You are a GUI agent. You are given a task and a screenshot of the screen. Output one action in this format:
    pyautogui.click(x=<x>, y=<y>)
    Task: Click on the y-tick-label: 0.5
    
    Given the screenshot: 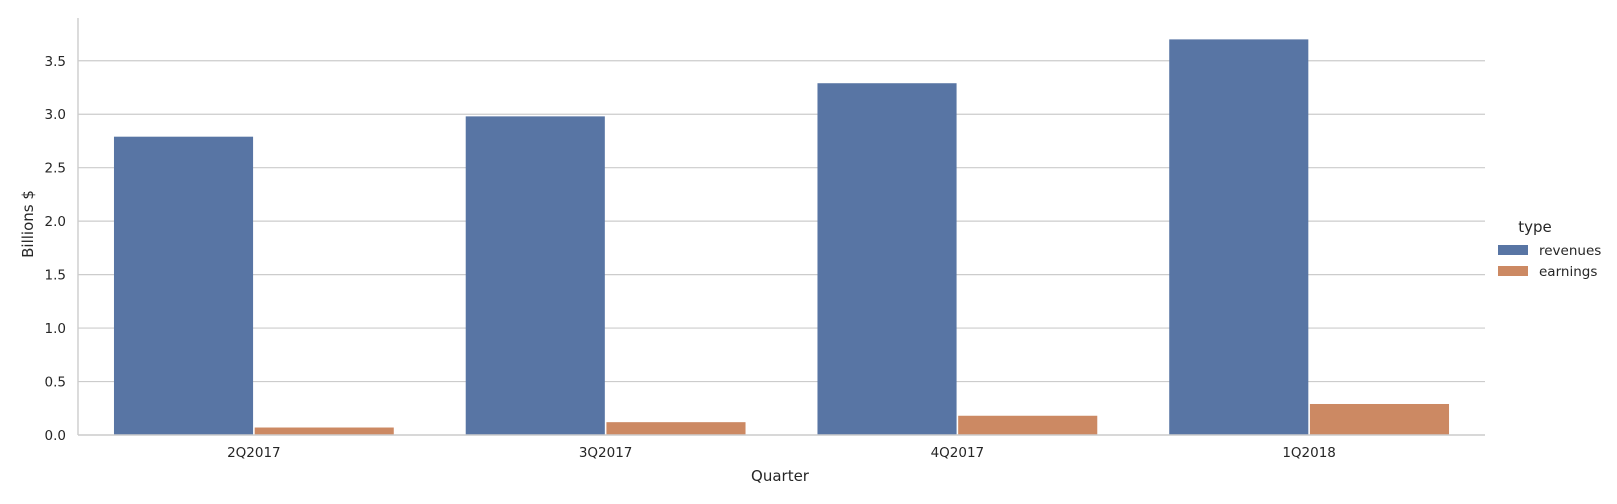 What is the action you would take?
    pyautogui.click(x=55, y=383)
    